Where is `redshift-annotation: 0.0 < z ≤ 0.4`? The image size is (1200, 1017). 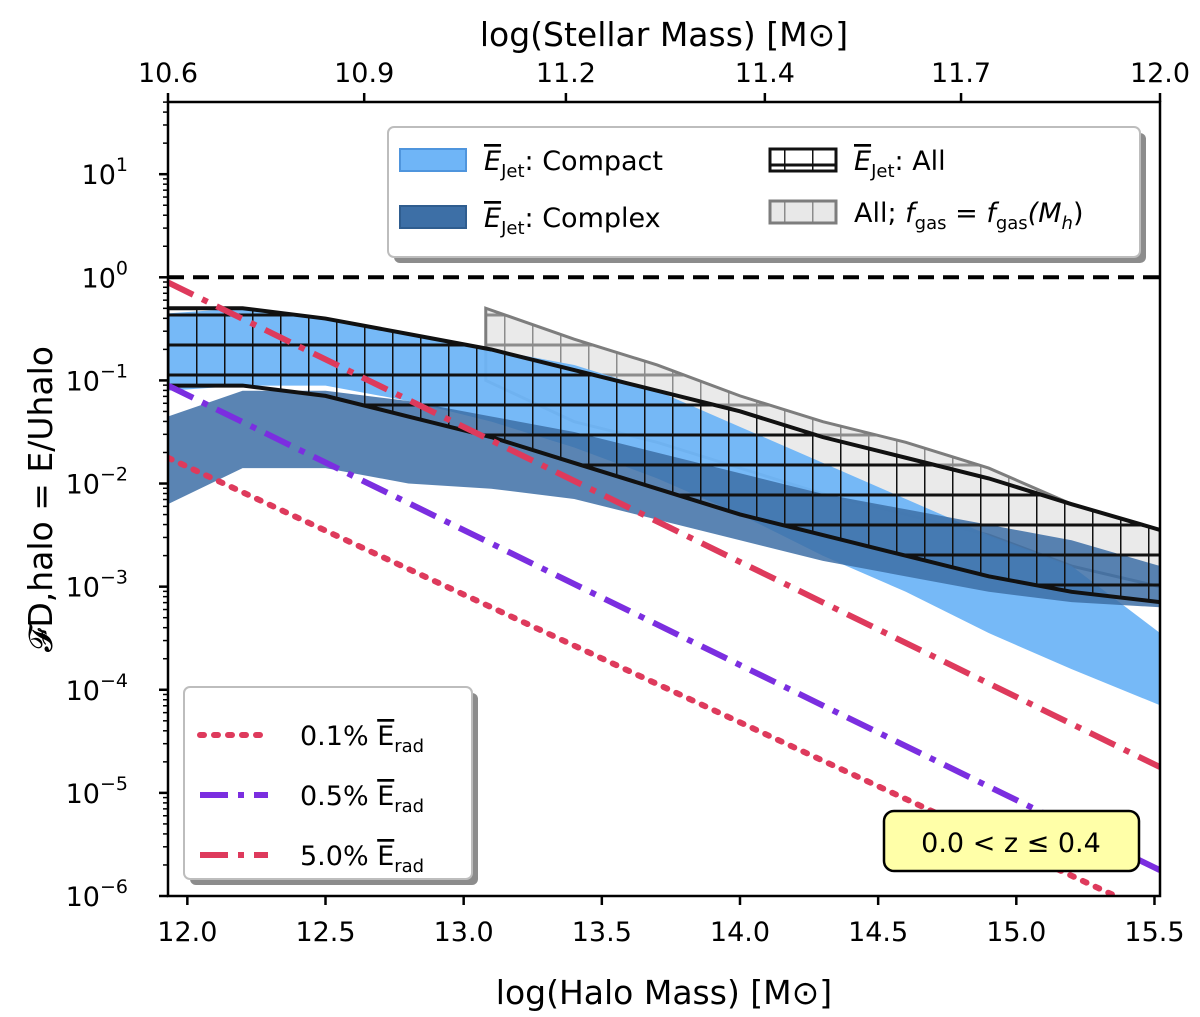 redshift-annotation: 0.0 < z ≤ 0.4 is located at coordinates (1011, 841).